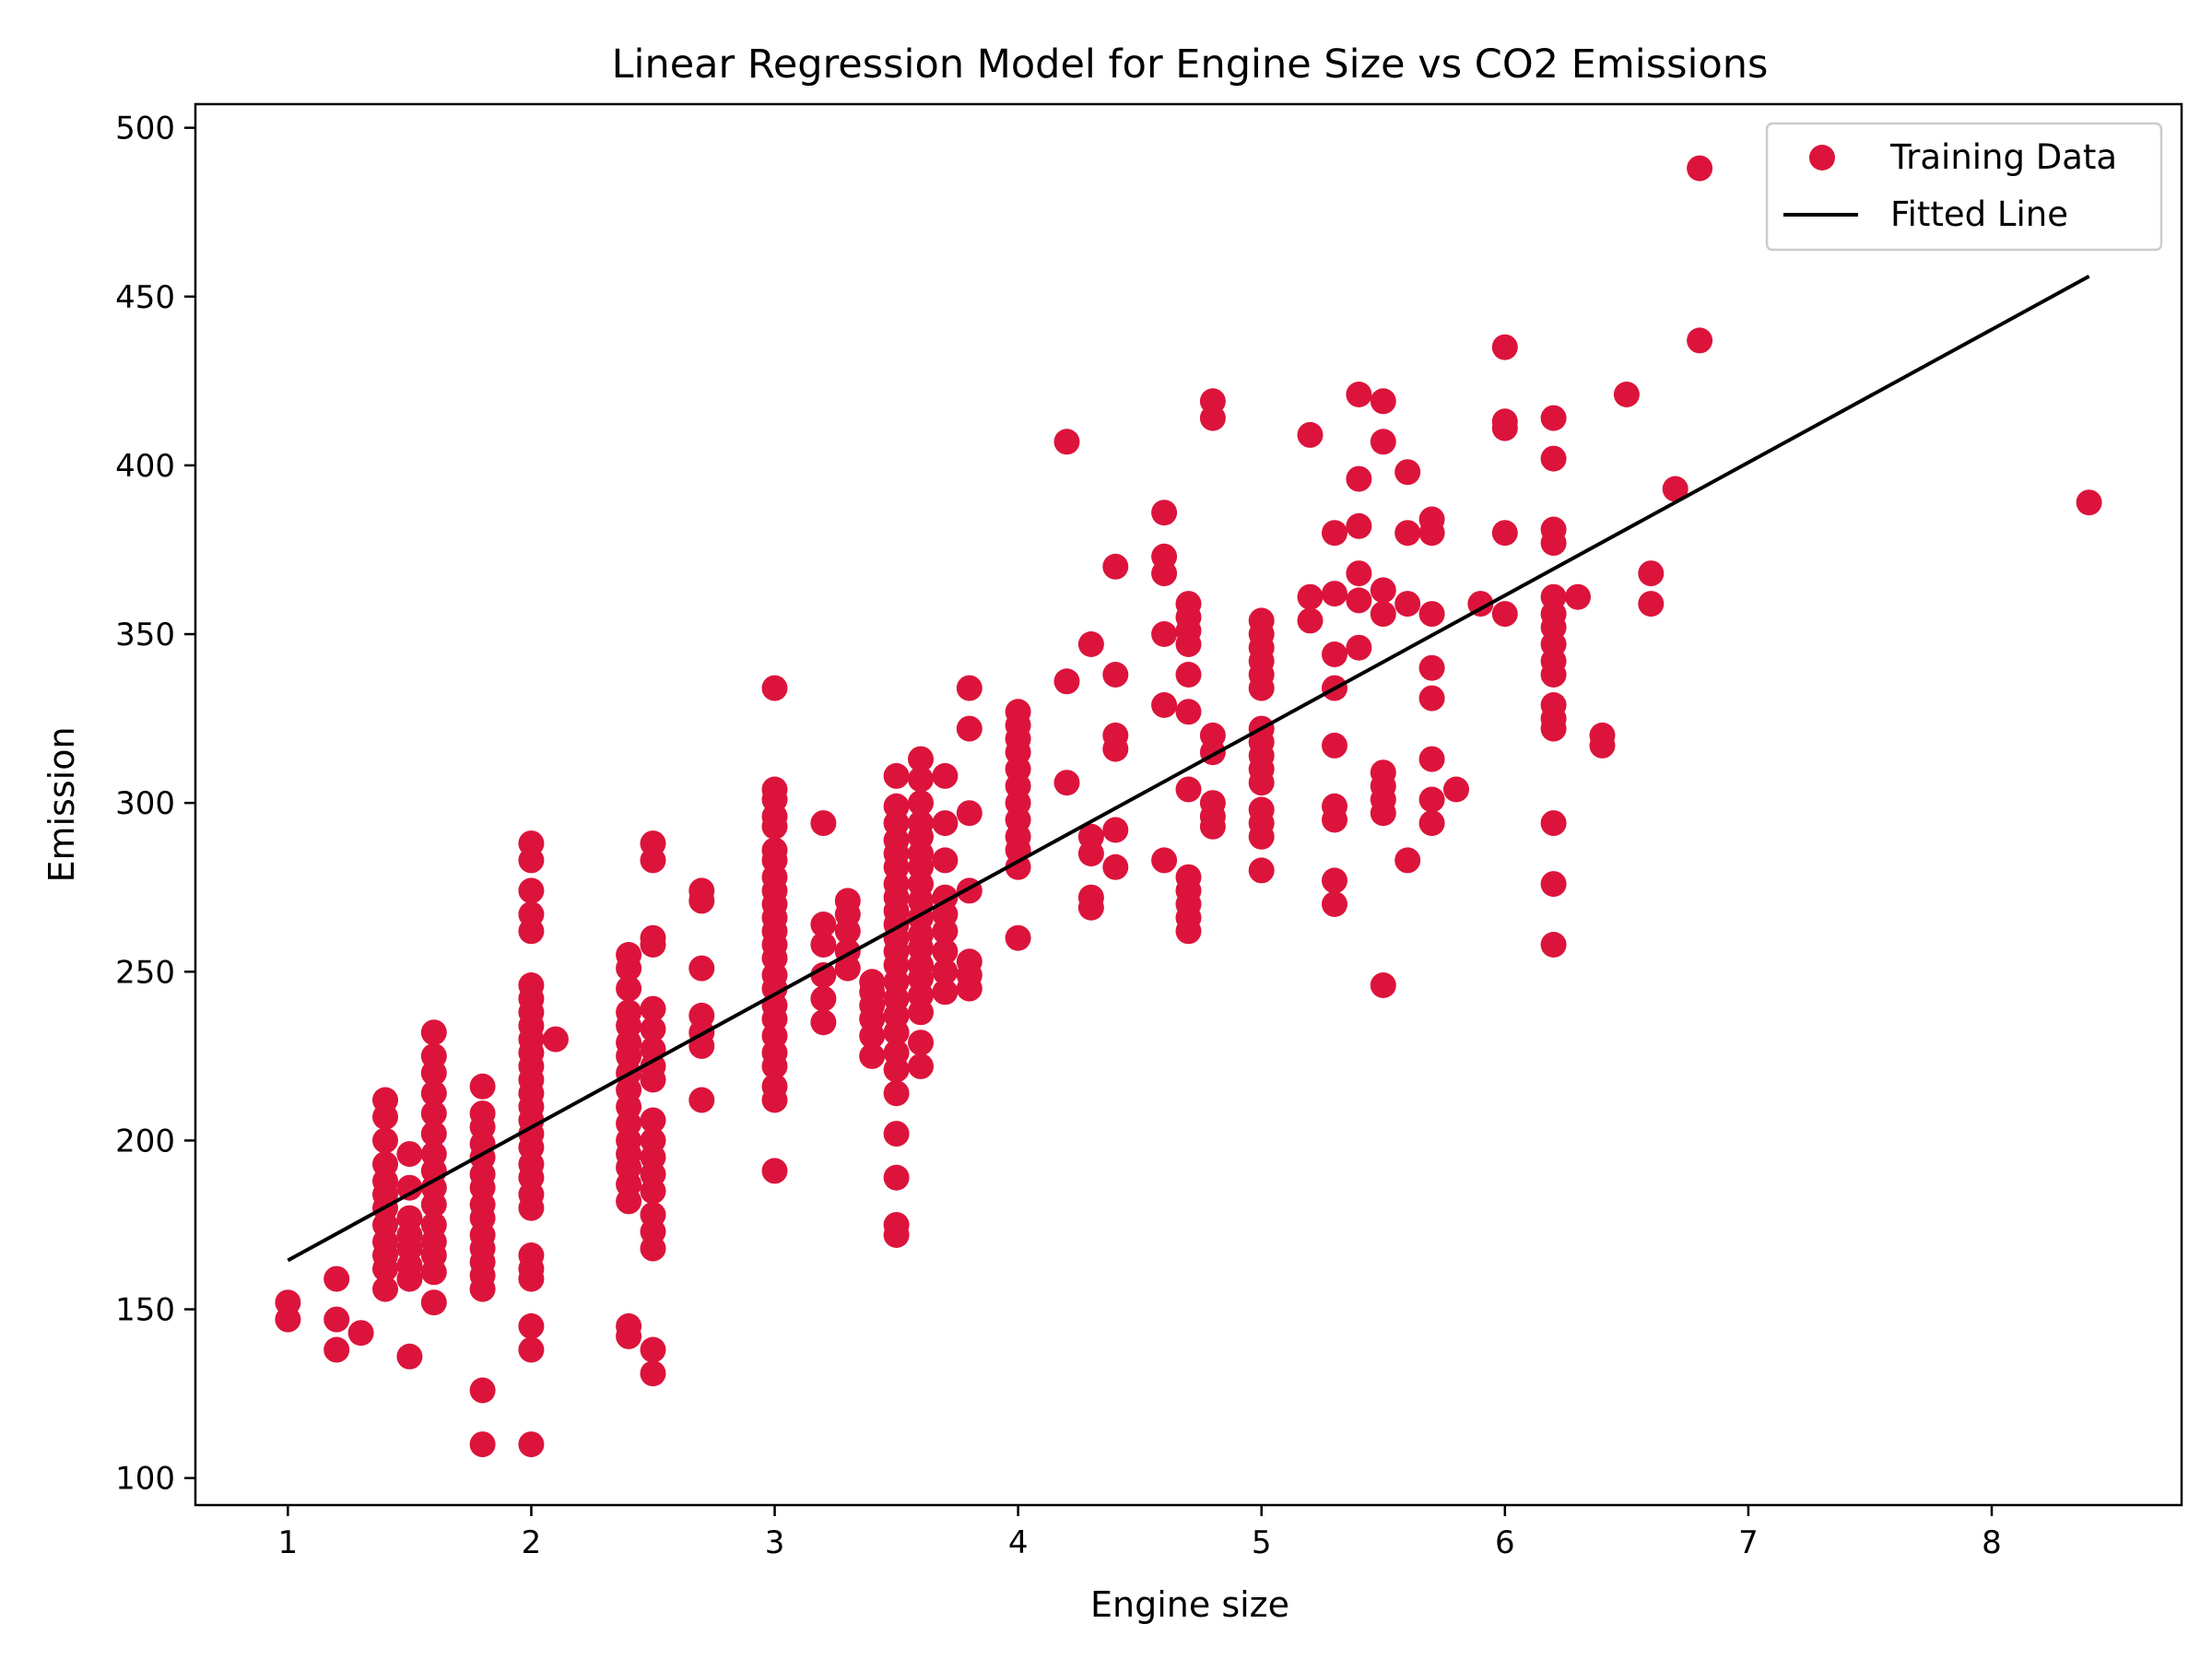  Describe the element at coordinates (1992, 1542) in the screenshot. I see `x-tick-label: 8` at that location.